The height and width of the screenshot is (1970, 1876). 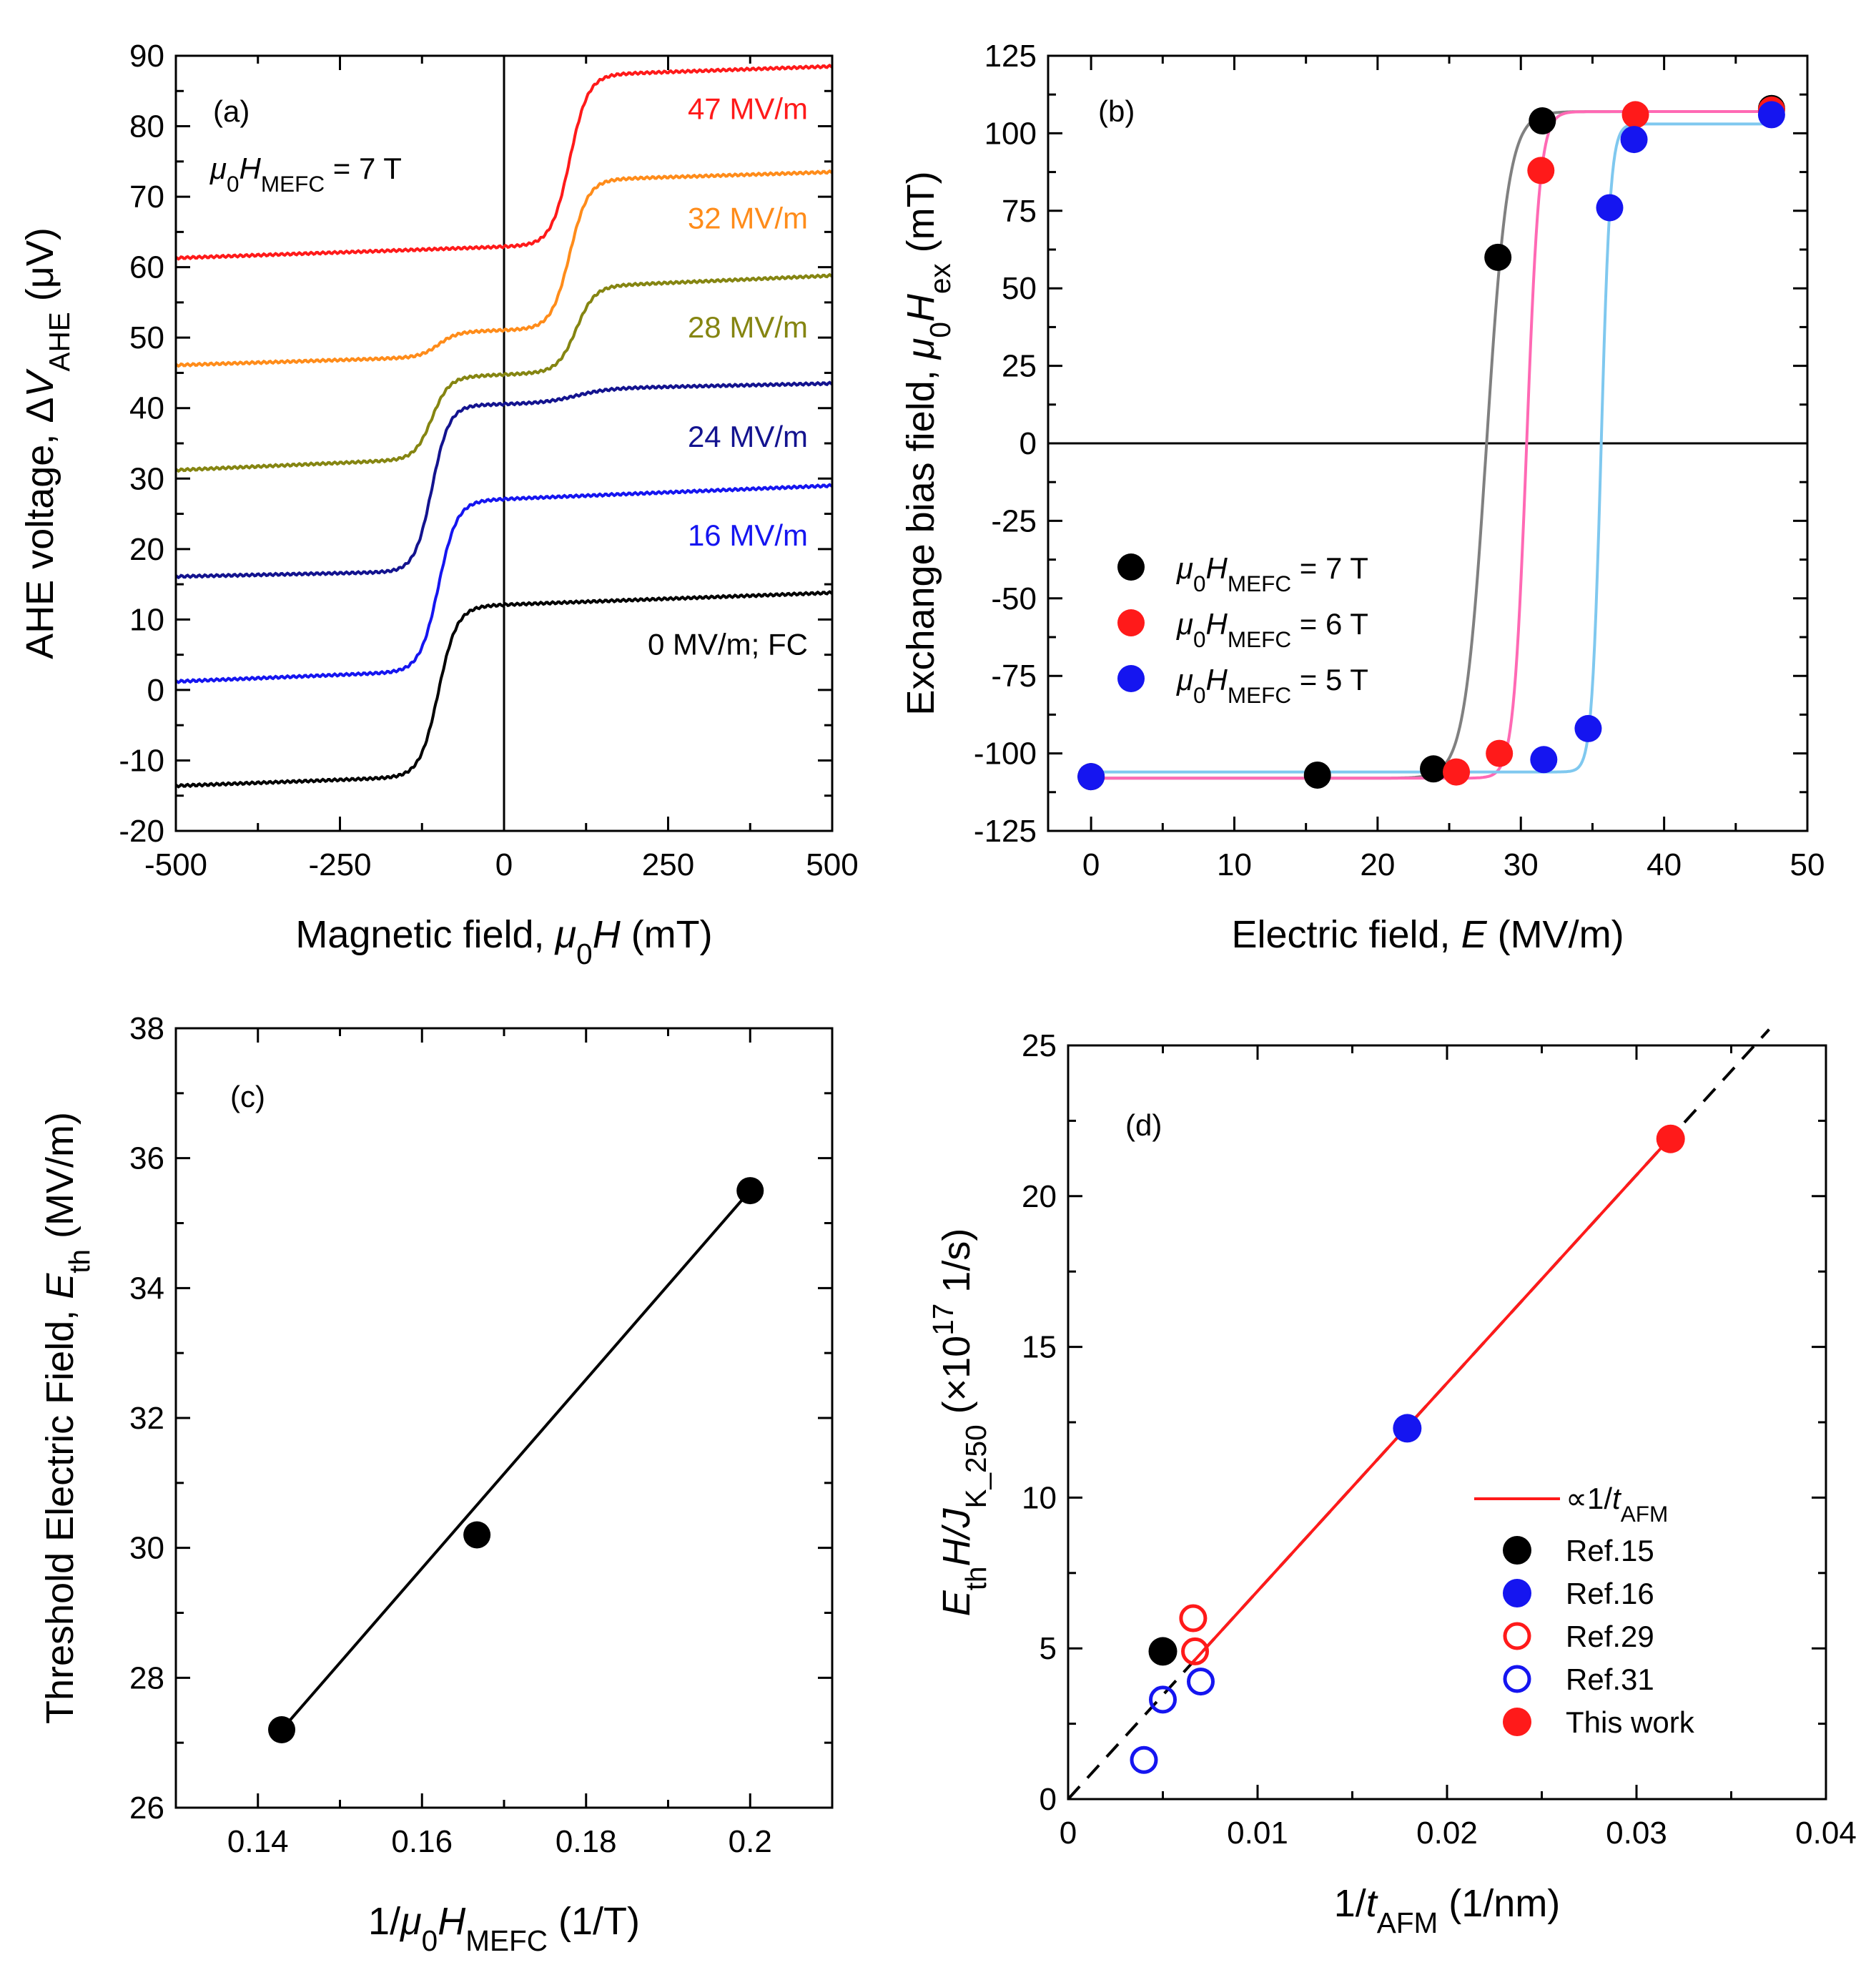 What do you see at coordinates (146, 126) in the screenshot?
I see `y-tick-label: 80` at bounding box center [146, 126].